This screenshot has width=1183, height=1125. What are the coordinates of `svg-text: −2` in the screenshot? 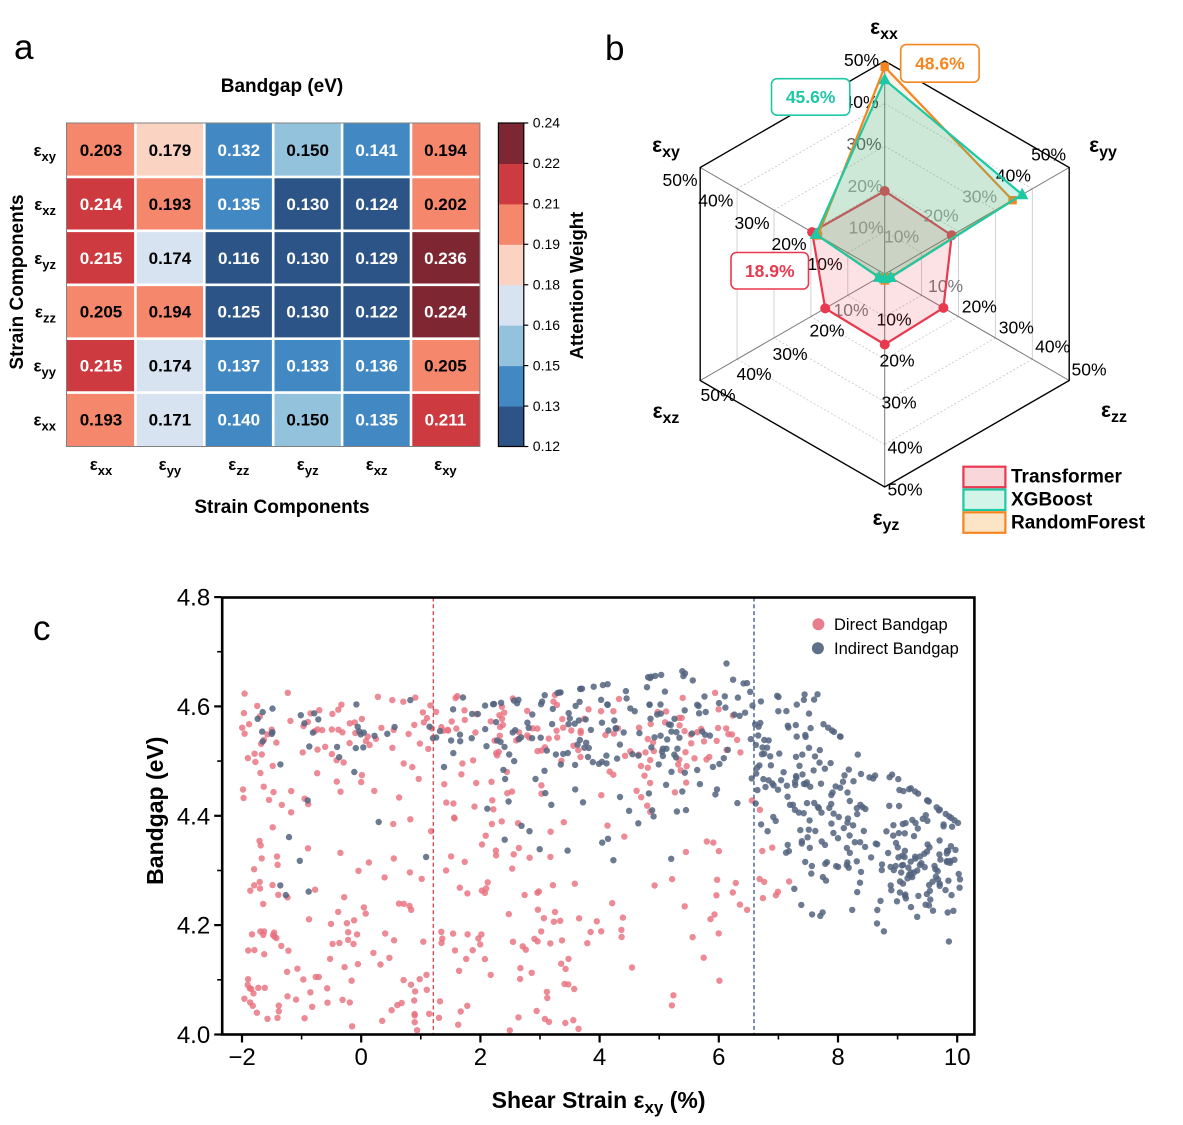 It's located at (241, 1057).